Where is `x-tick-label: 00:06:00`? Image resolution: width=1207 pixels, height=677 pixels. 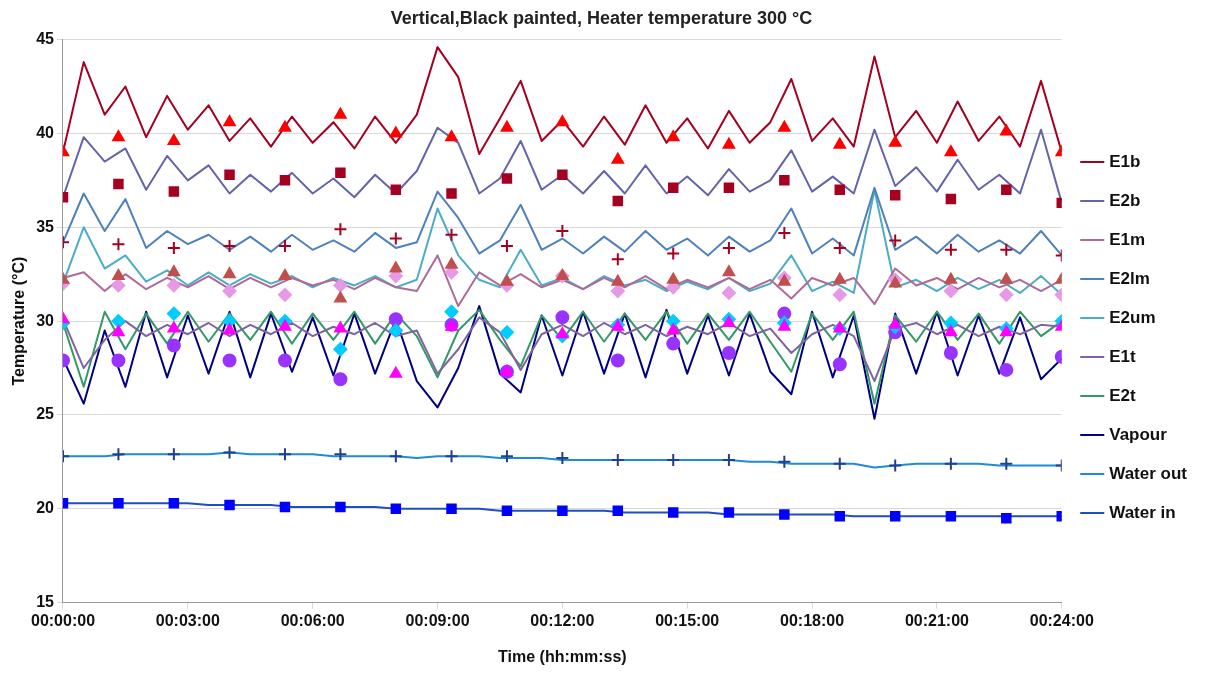
x-tick-label: 00:06:00 is located at coordinates (312, 620).